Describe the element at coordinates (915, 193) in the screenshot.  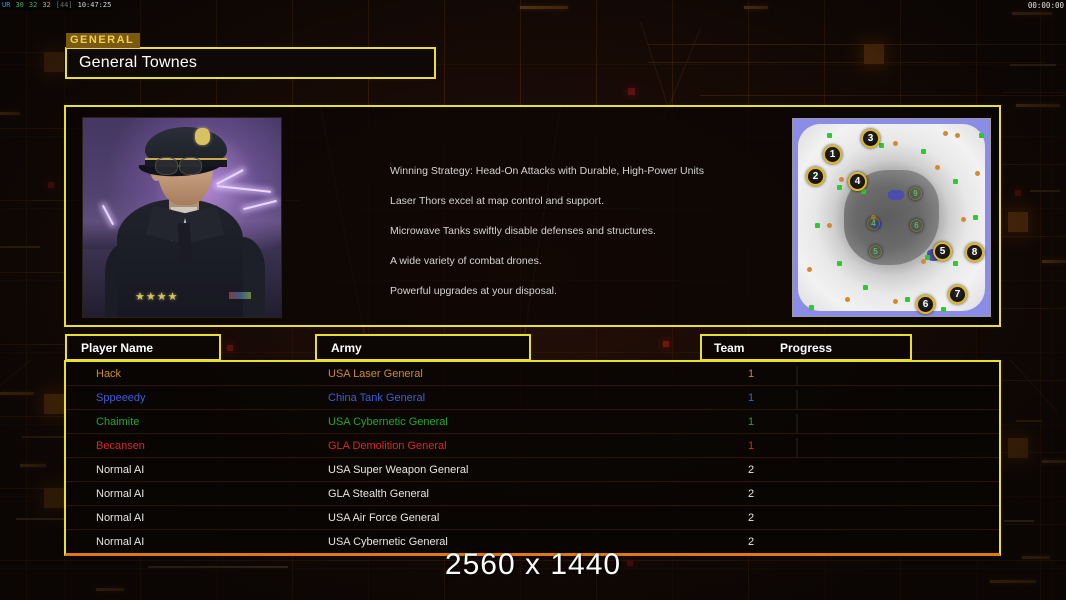
I see `map-start-position: 9` at that location.